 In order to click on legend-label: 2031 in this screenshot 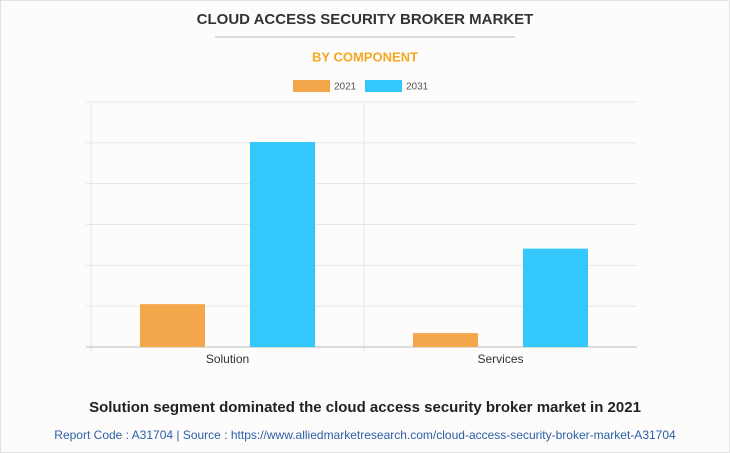, I will do `click(417, 87)`.